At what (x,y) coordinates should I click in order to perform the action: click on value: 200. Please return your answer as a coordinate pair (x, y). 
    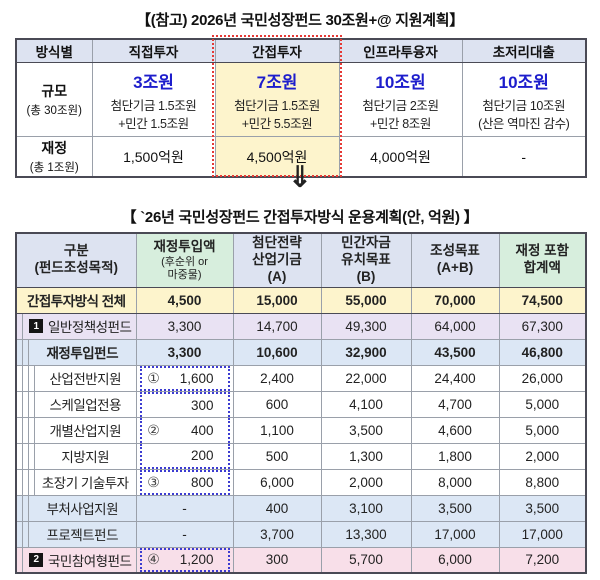
    Looking at the image, I should click on (202, 455).